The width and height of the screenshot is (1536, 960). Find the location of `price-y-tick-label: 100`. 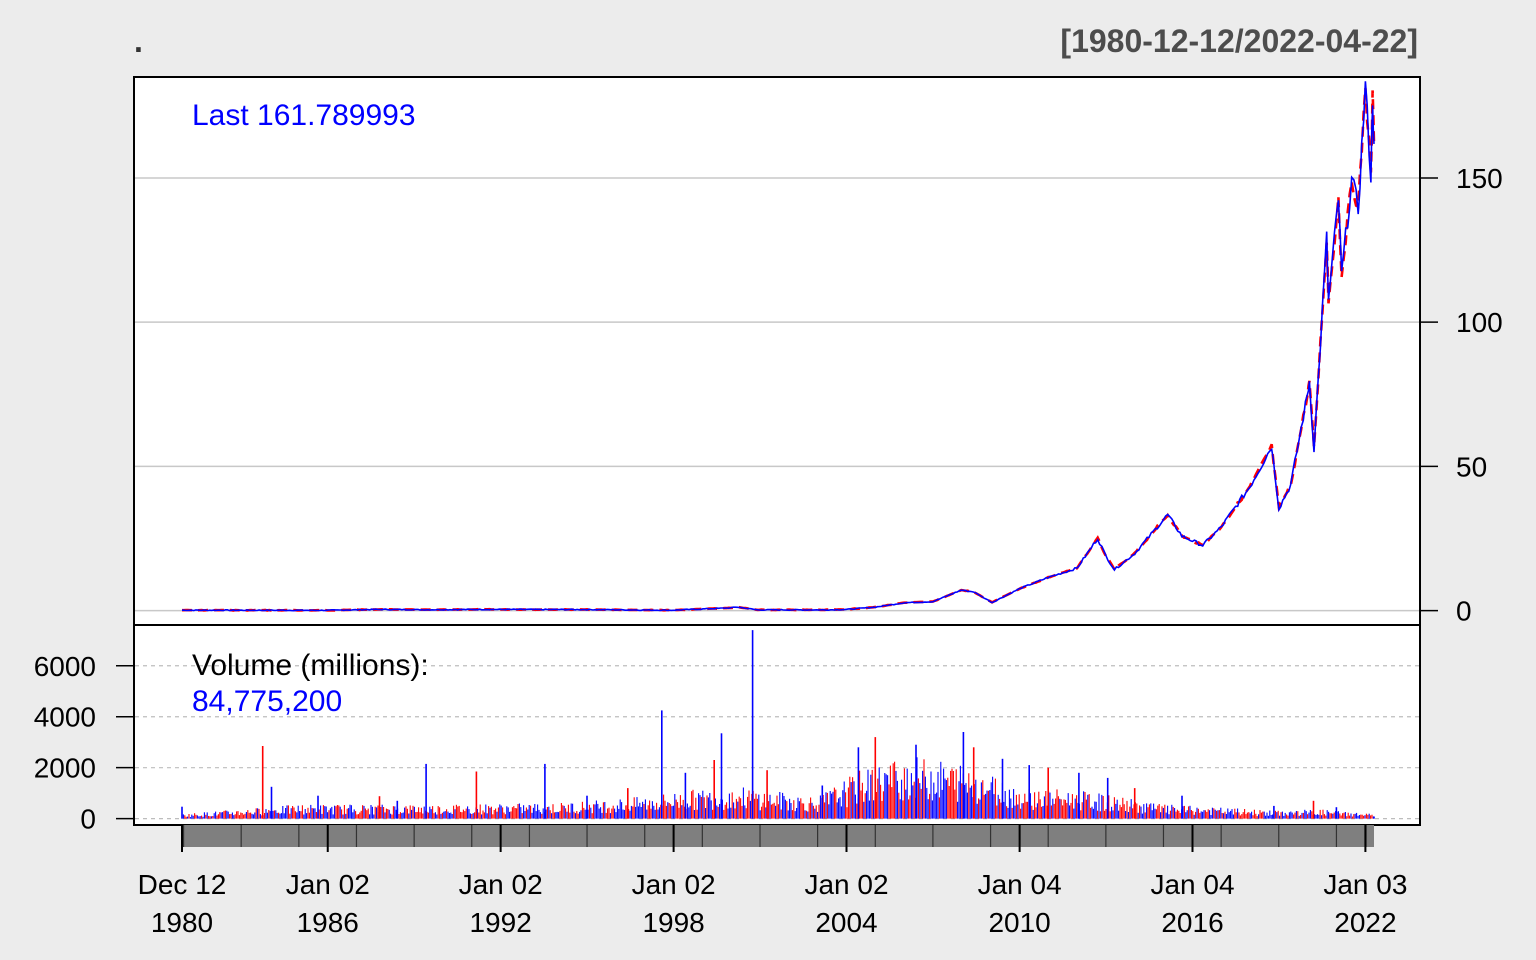

price-y-tick-label: 100 is located at coordinates (1479, 322).